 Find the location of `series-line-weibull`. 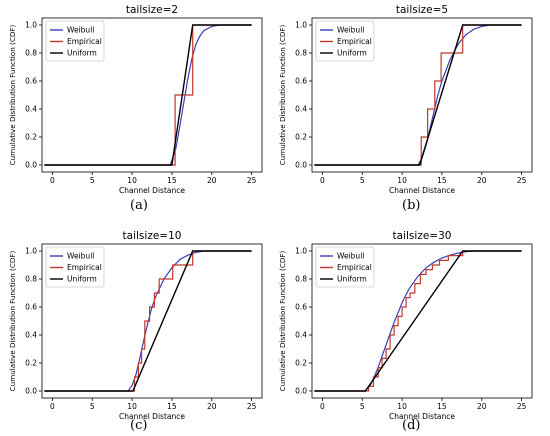

series-line-weibull is located at coordinates (418, 321).